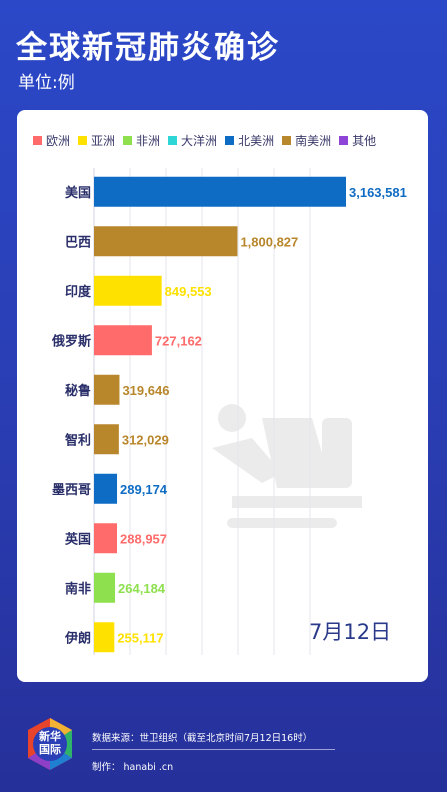  What do you see at coordinates (103, 141) in the screenshot?
I see `legend-label: 亚洲` at bounding box center [103, 141].